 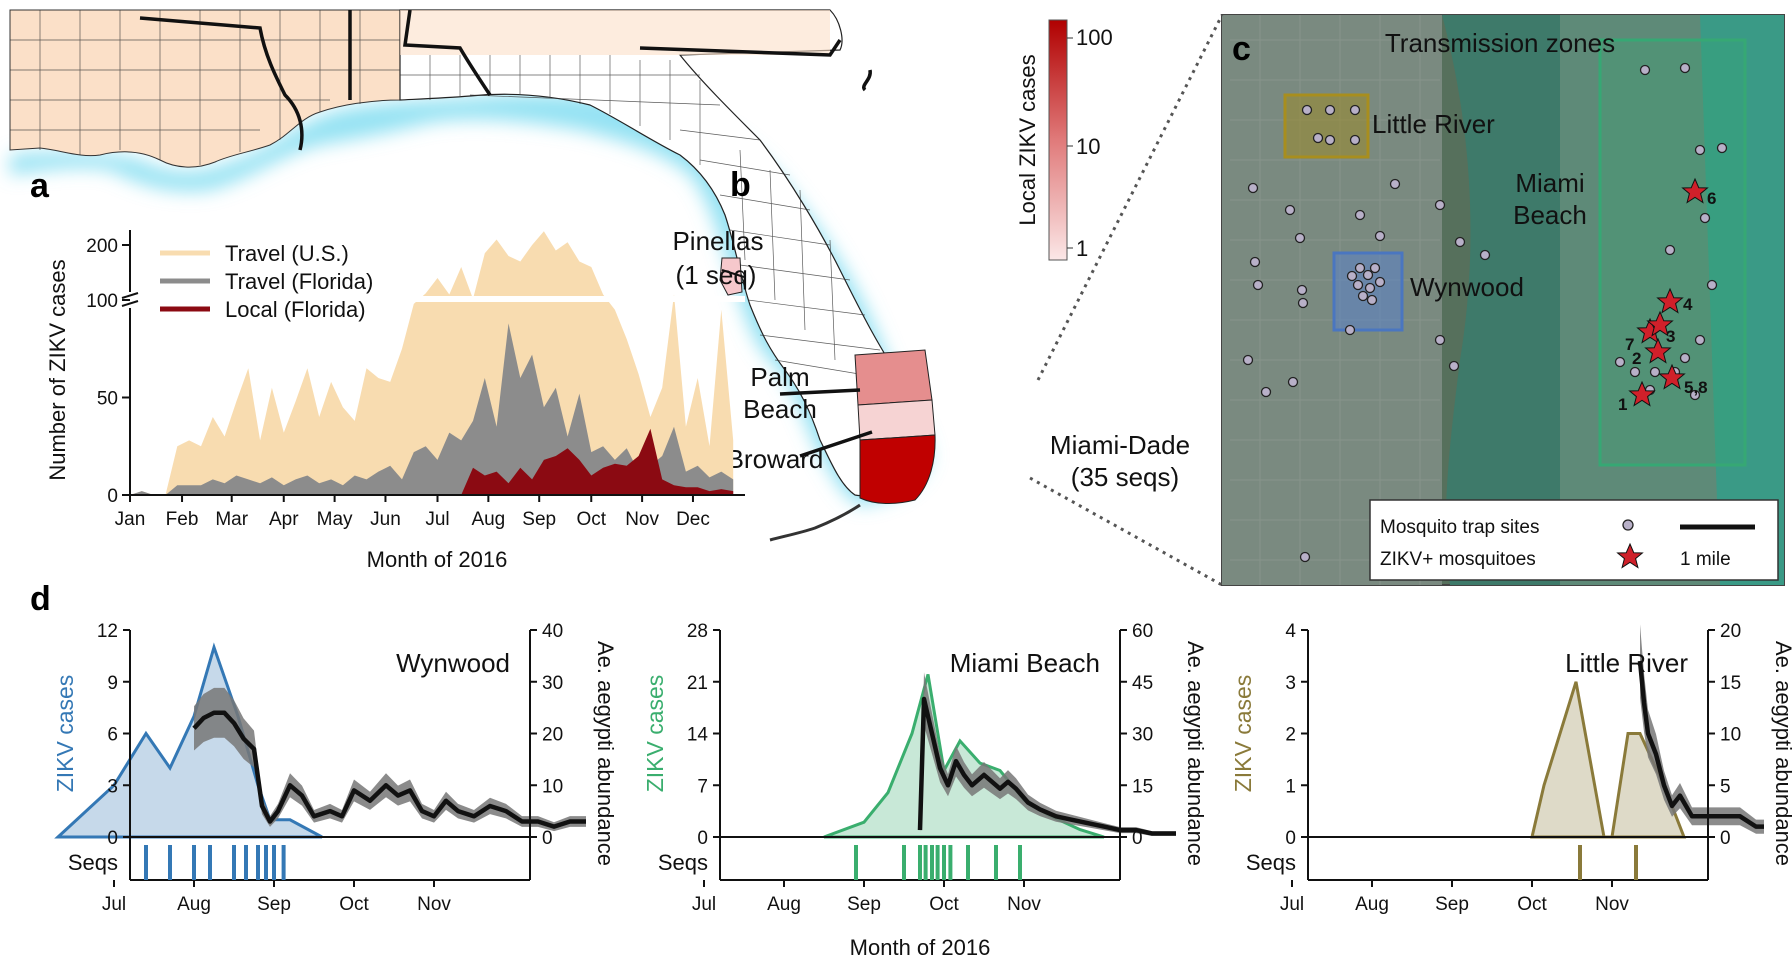 I want to click on panel-label-d: d, so click(x=40, y=599).